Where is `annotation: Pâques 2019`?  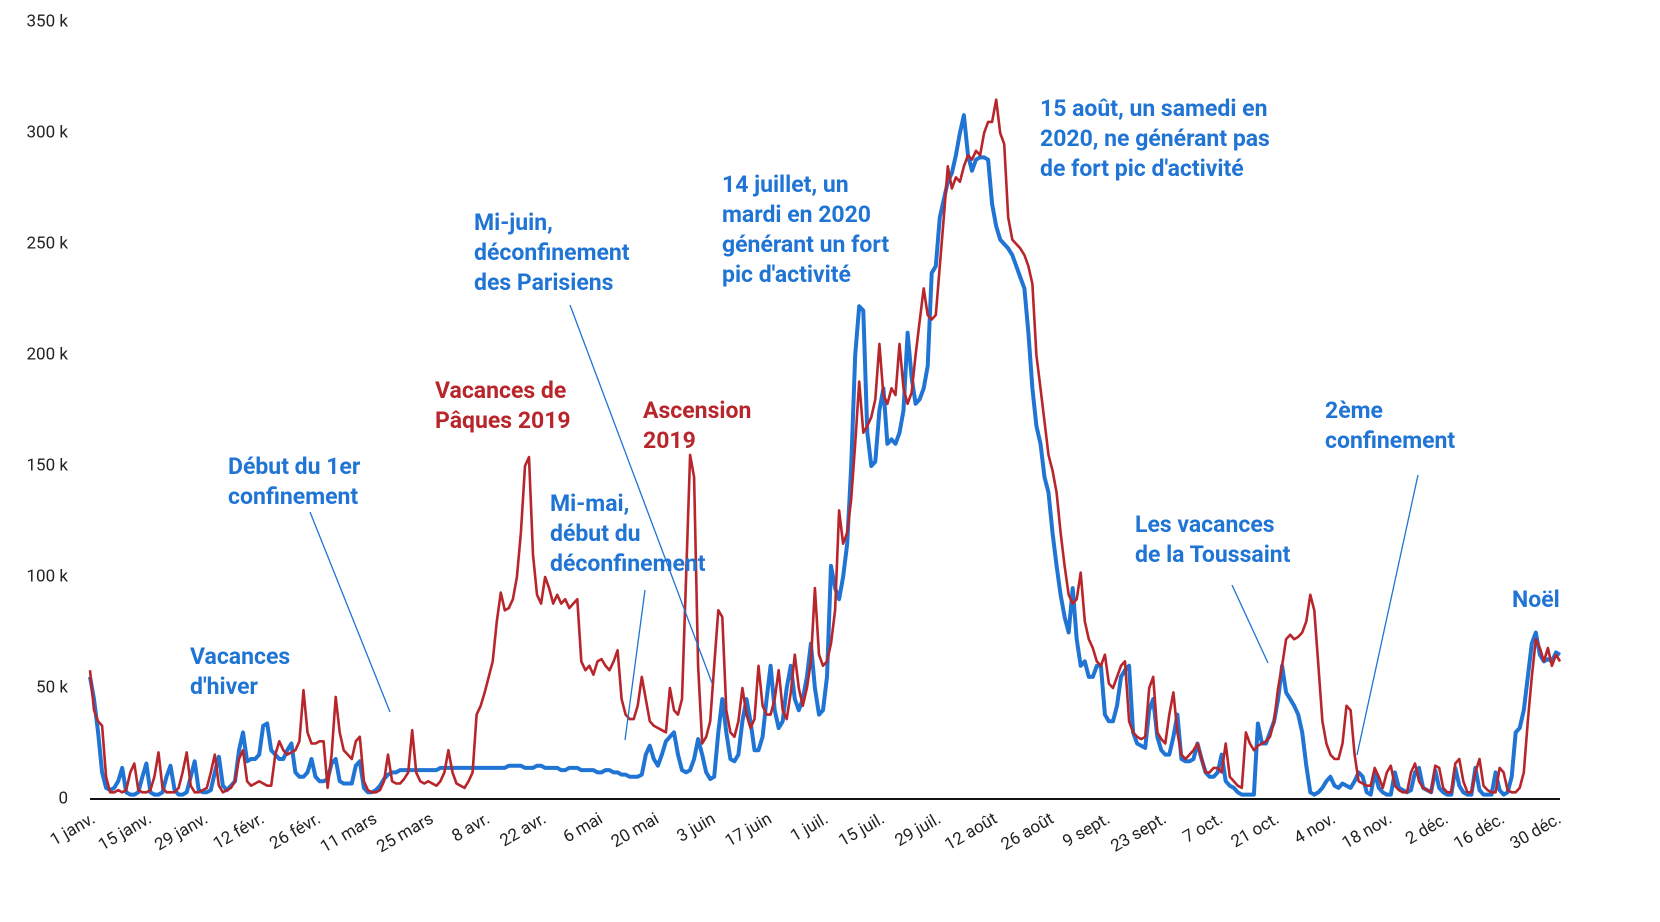
annotation: Pâques 2019 is located at coordinates (503, 420).